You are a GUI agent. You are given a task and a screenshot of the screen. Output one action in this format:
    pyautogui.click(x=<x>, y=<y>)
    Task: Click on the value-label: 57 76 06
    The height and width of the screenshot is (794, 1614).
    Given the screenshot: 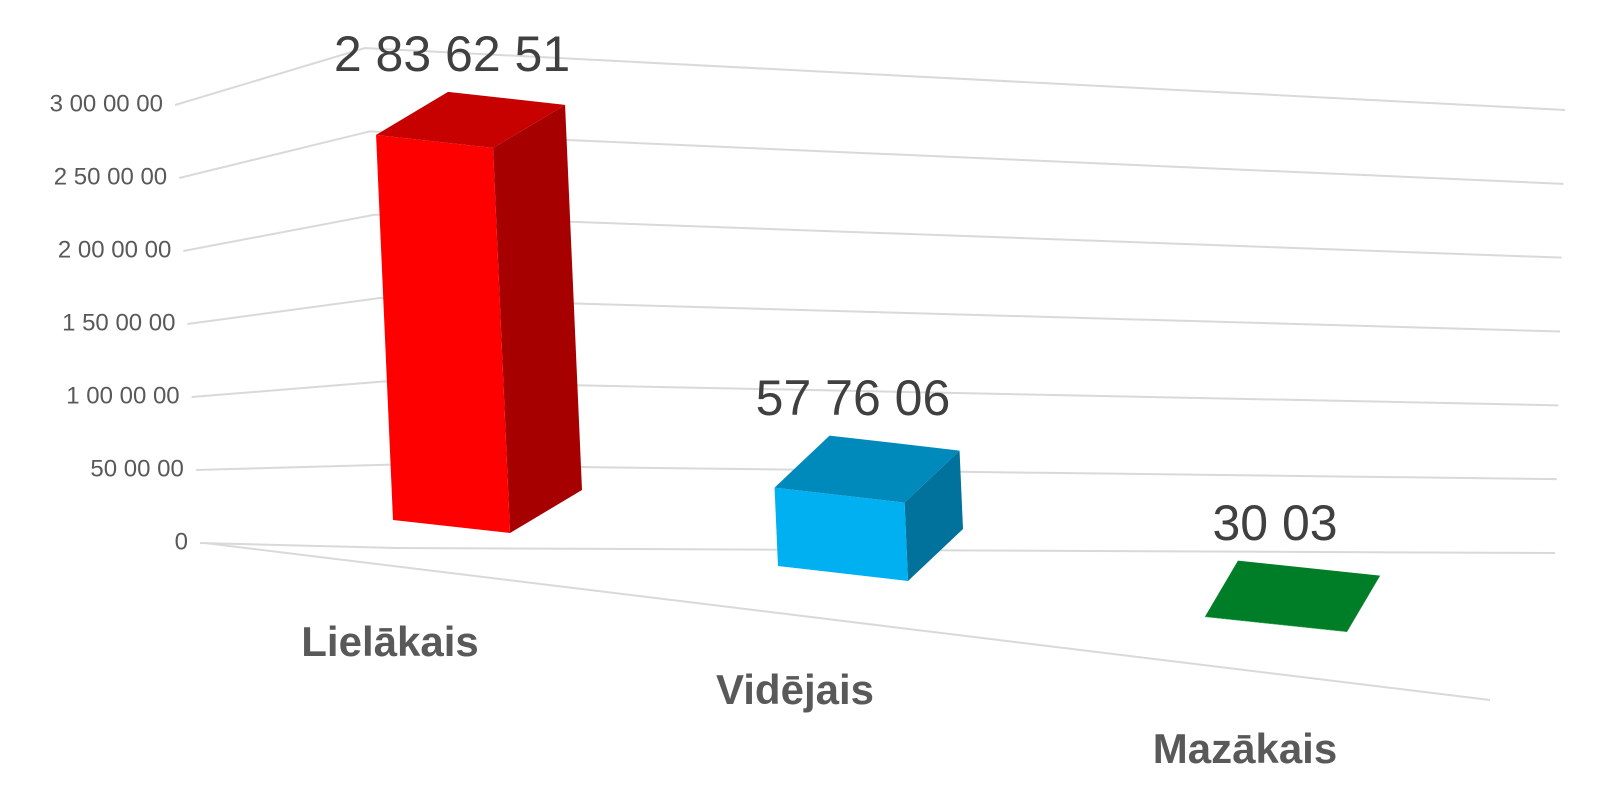 What is the action you would take?
    pyautogui.click(x=853, y=398)
    